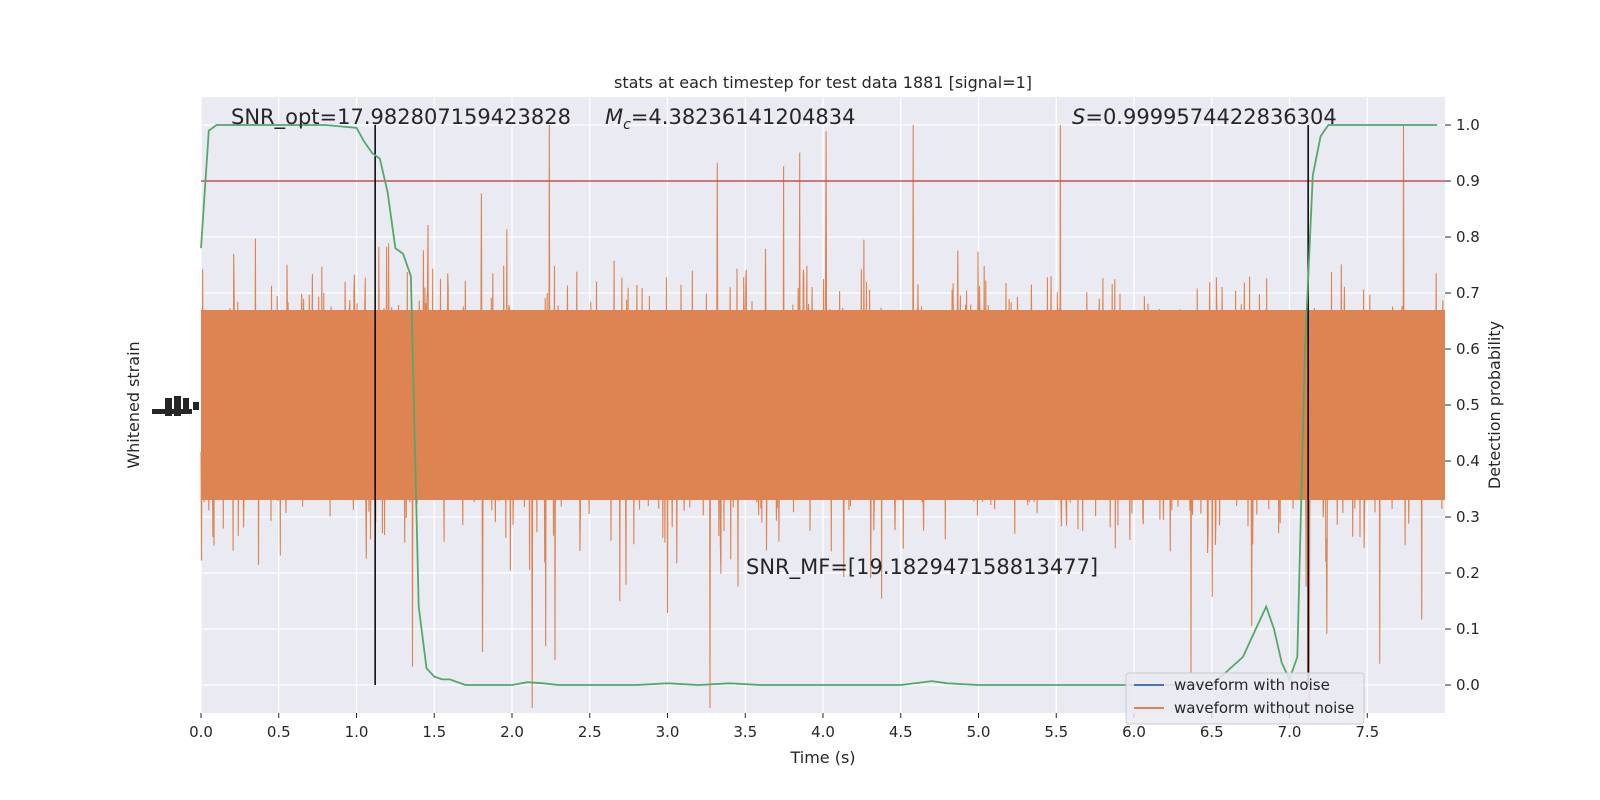 This screenshot has height=800, width=1600. What do you see at coordinates (279, 732) in the screenshot?
I see `x-tick-label-1: 0.5` at bounding box center [279, 732].